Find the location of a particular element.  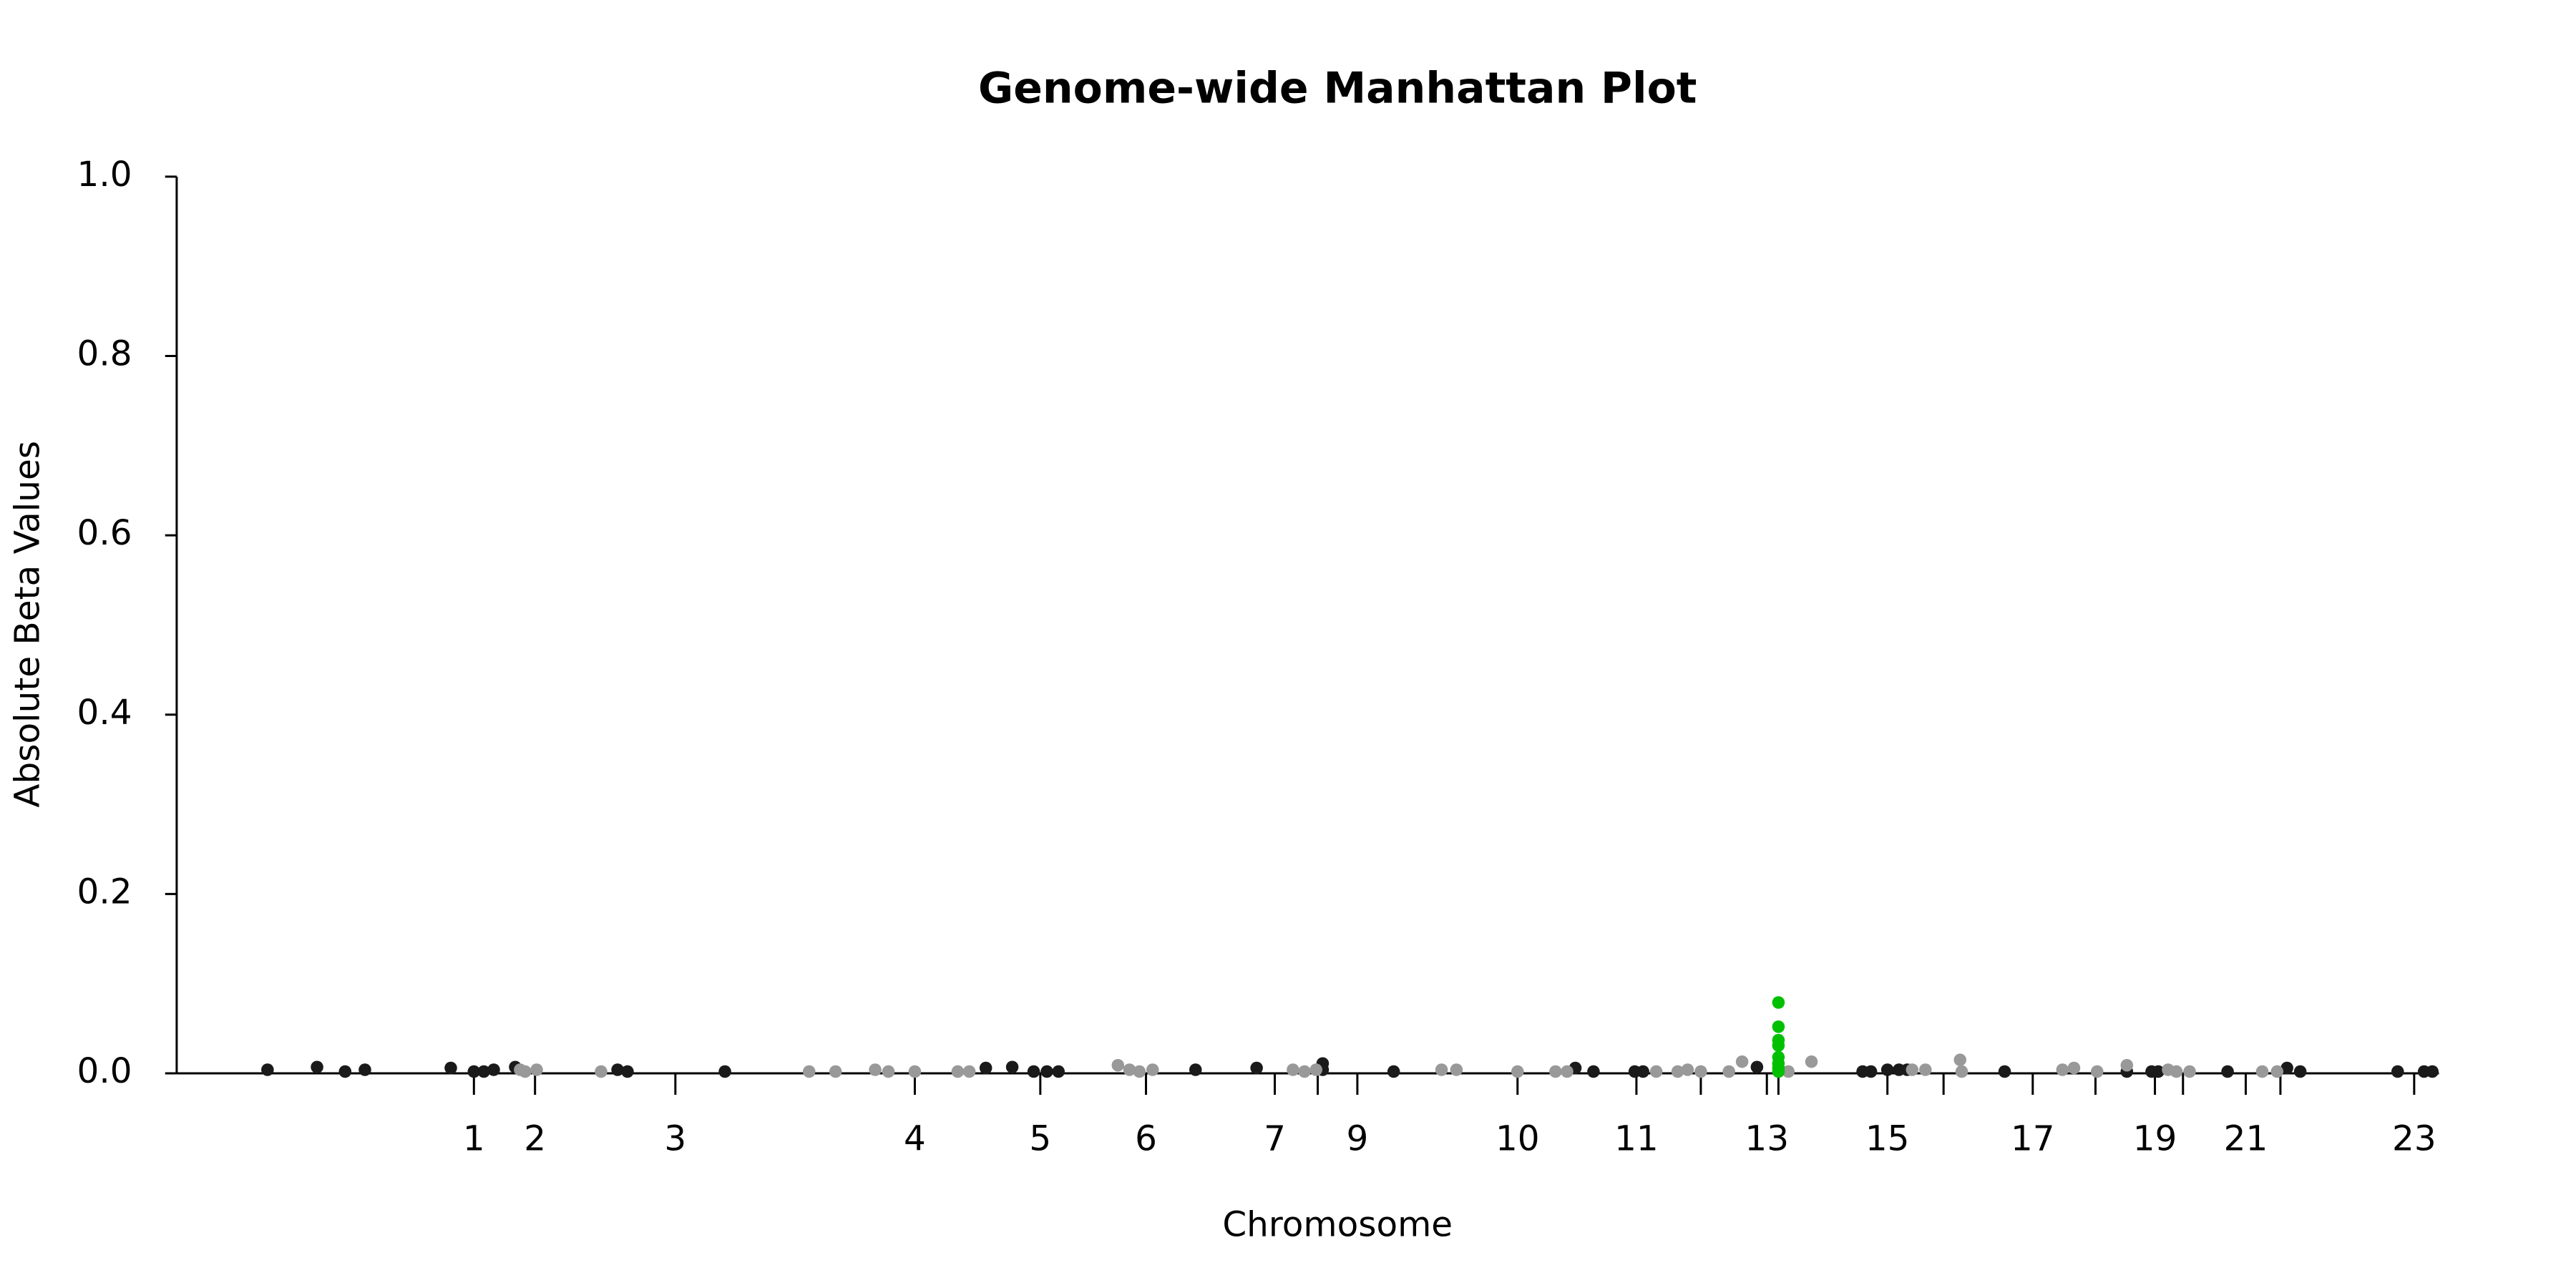

y-axis-title: Absolute Beta Values is located at coordinates (28, 624).